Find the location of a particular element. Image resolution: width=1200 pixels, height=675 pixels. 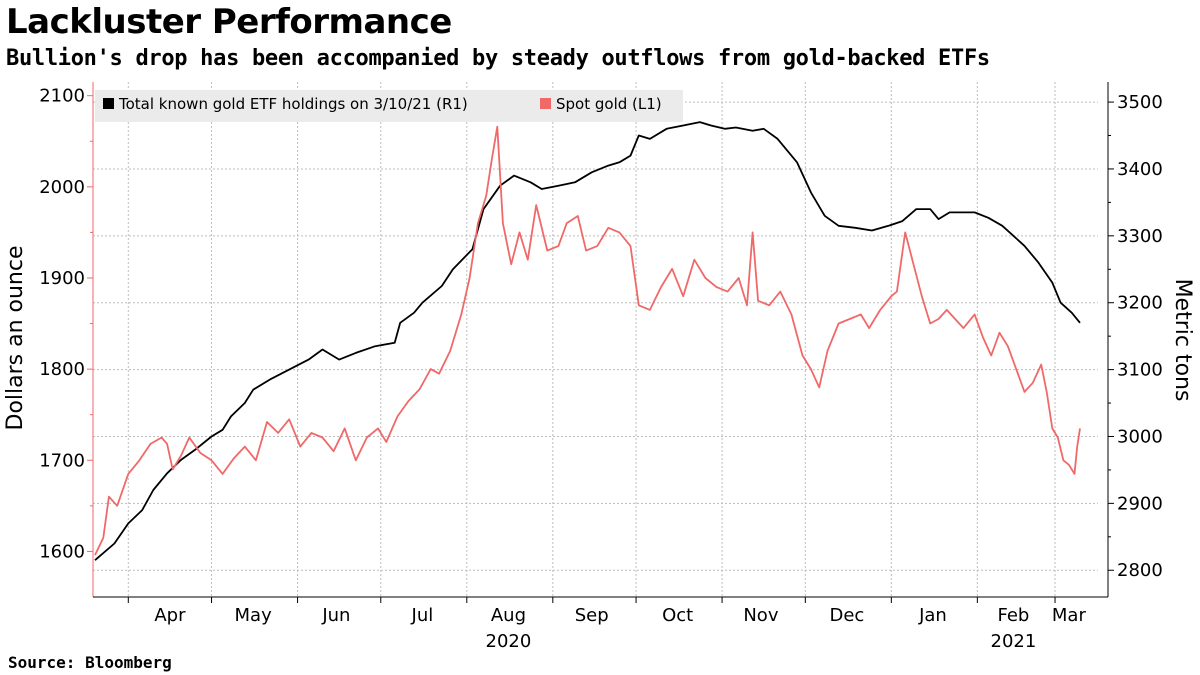

legend-background is located at coordinates (389, 106).